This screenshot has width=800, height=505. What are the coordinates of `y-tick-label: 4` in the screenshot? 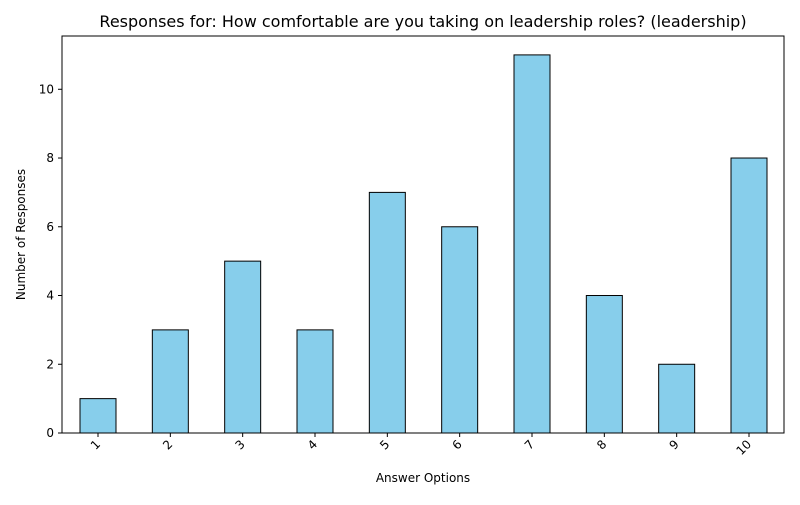 It's located at (50, 296).